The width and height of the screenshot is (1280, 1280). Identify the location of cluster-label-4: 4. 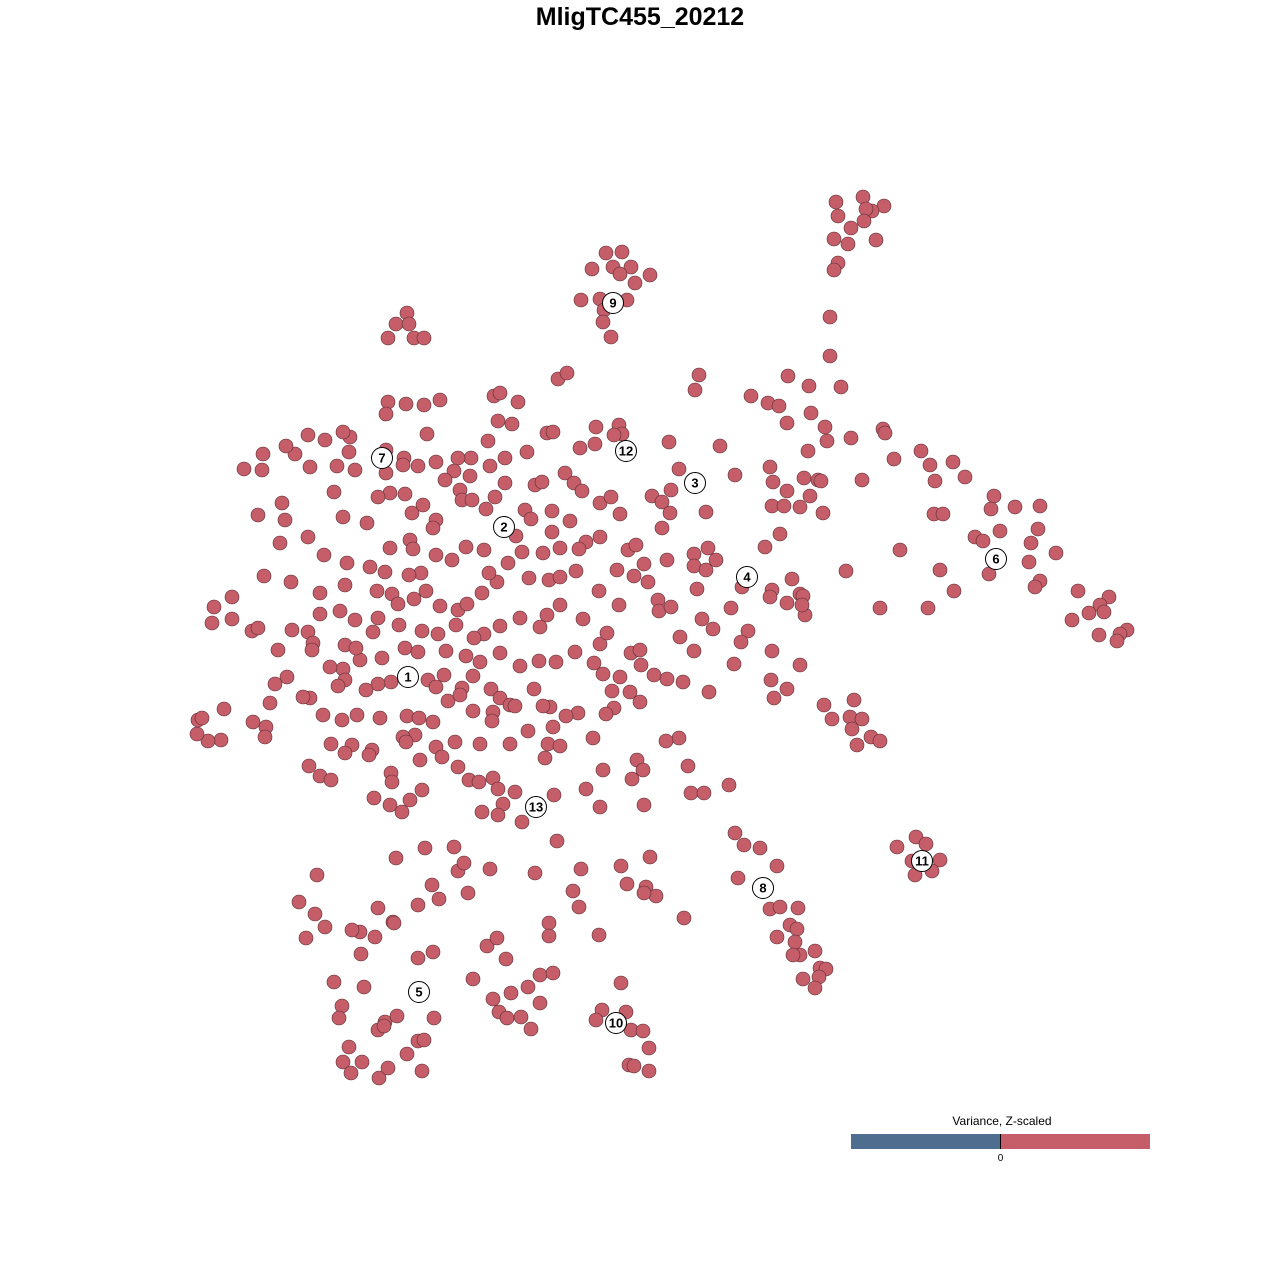
(747, 577).